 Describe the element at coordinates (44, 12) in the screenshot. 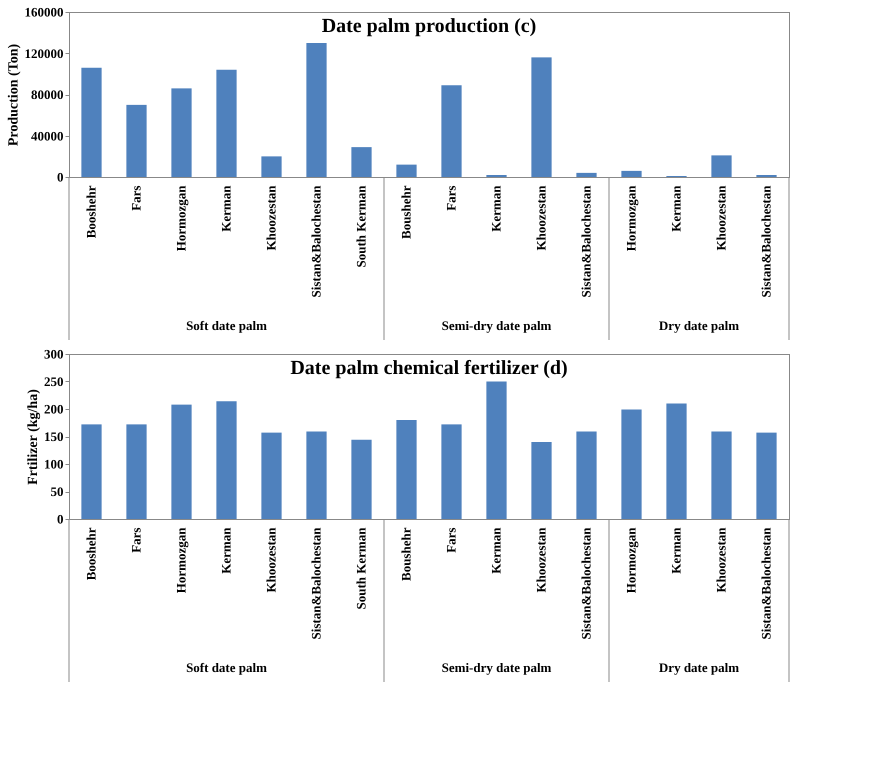

I see `y-tick-label: 160000` at that location.